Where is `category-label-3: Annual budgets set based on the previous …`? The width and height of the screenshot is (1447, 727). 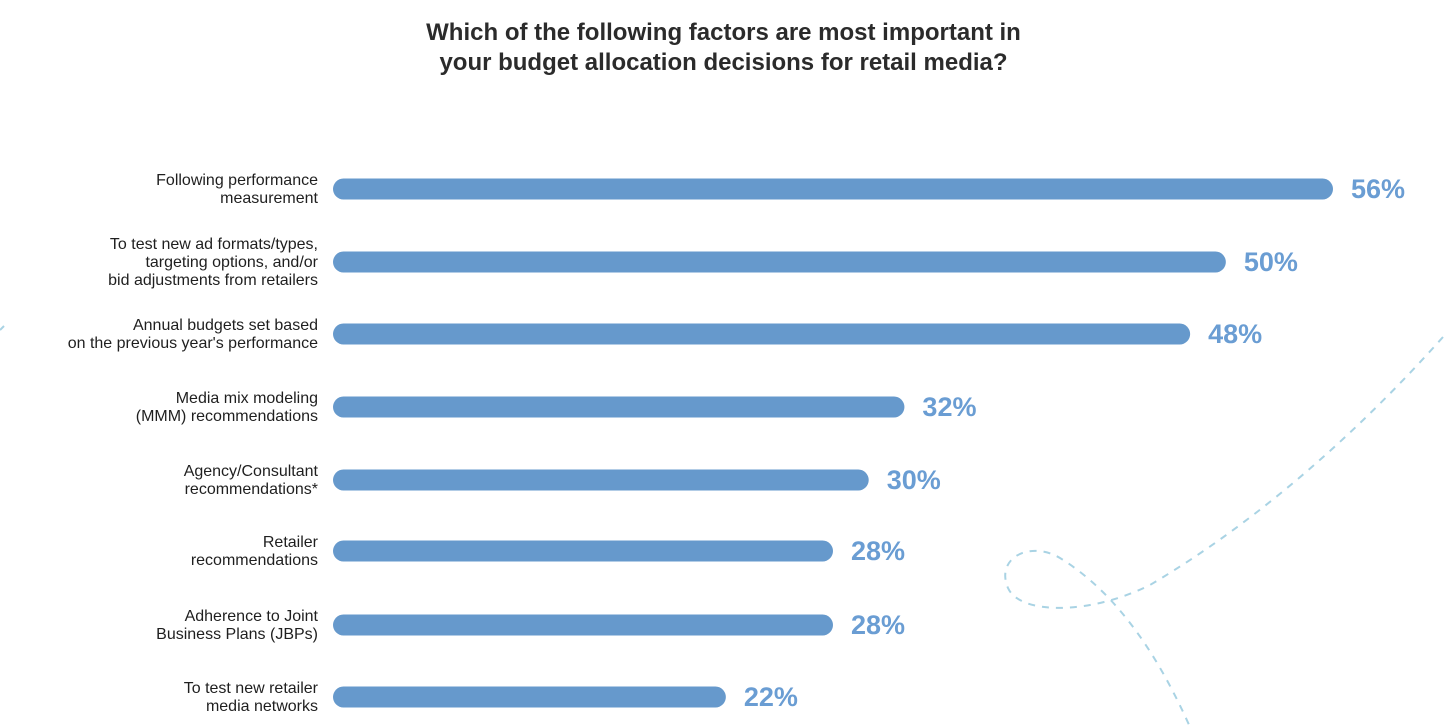 category-label-3: Annual budgets set based on the previous … is located at coordinates (193, 334).